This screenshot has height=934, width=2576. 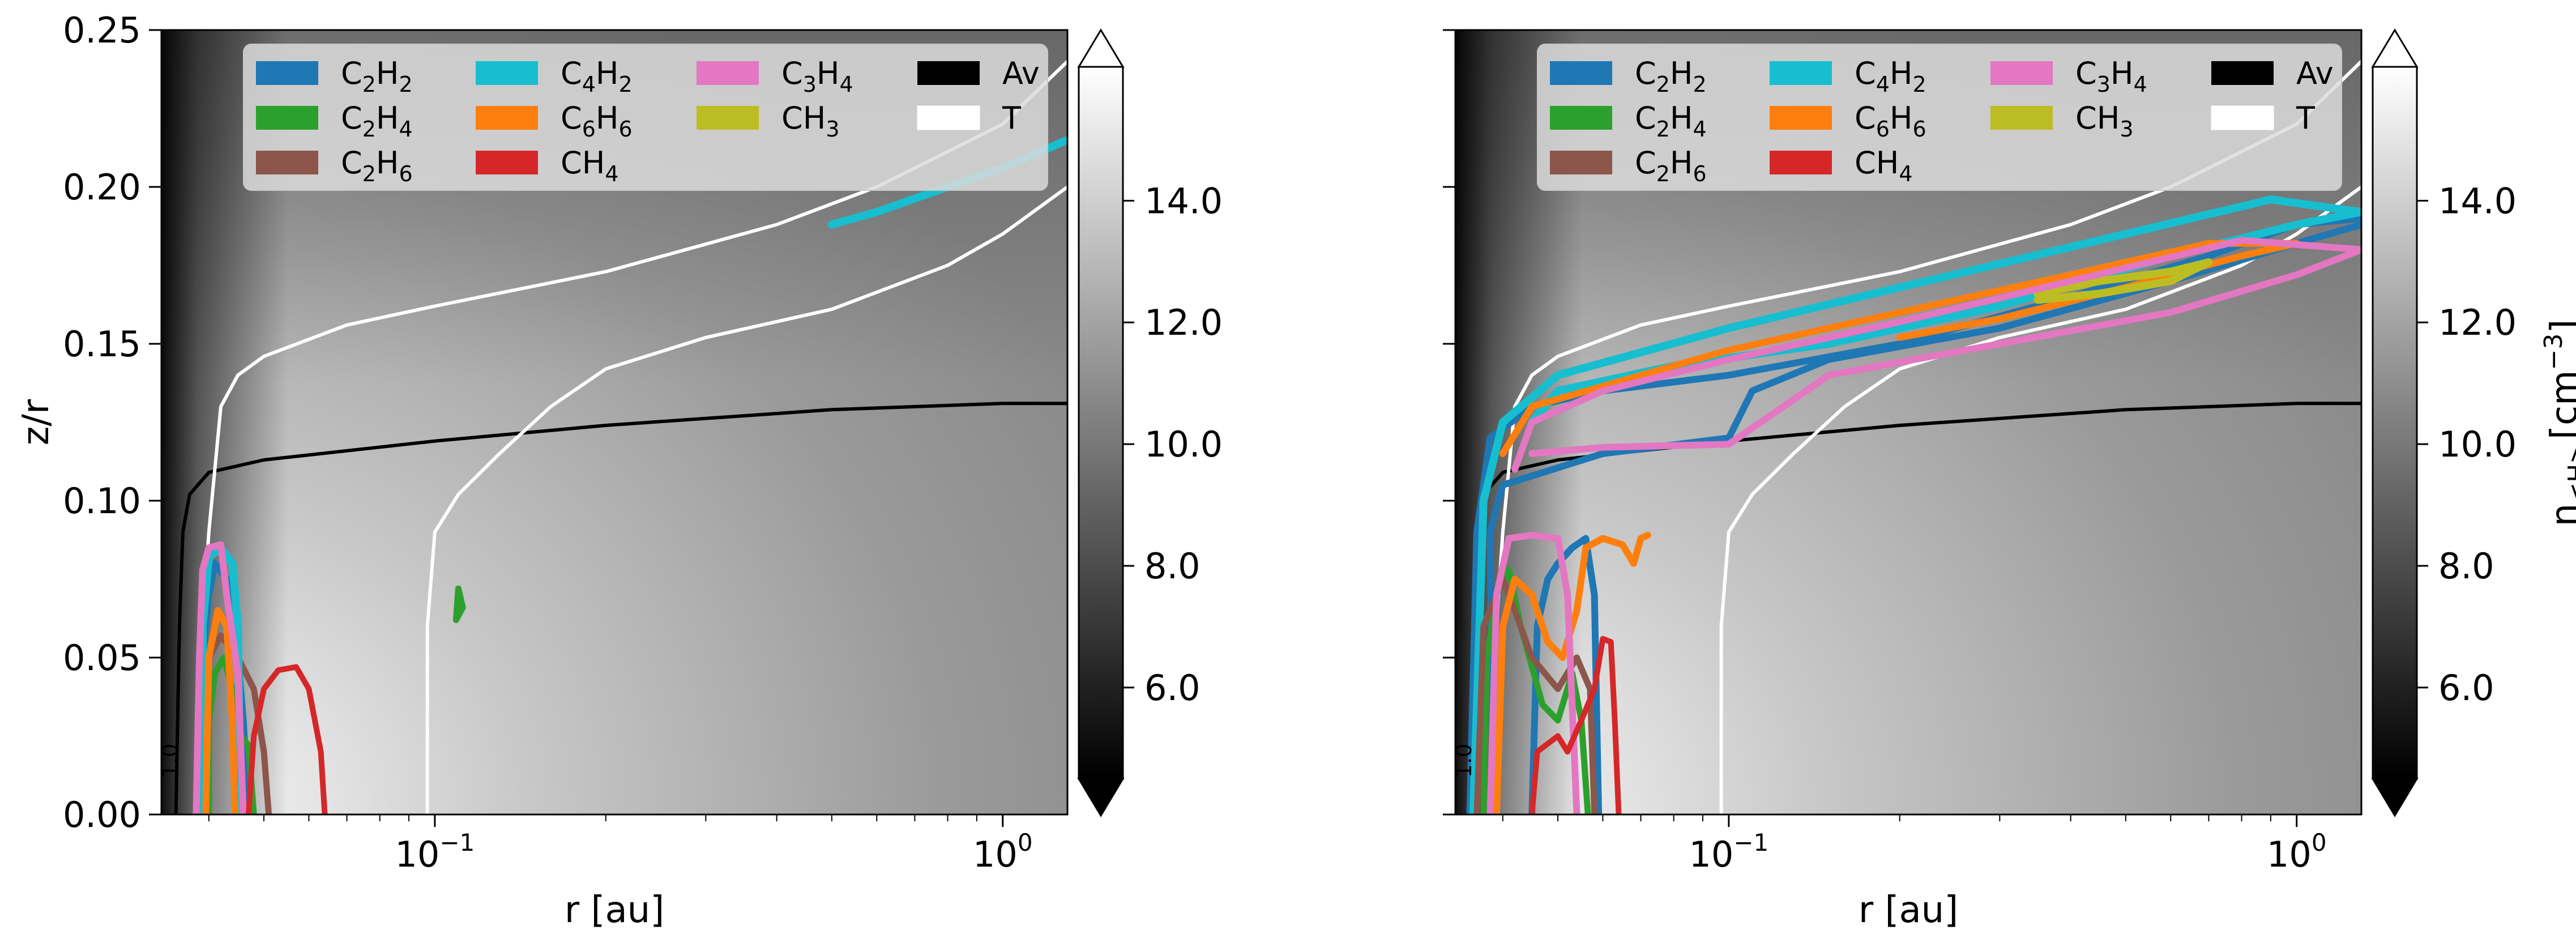 What do you see at coordinates (1936, 355) in the screenshot?
I see `line-c3h4_high` at bounding box center [1936, 355].